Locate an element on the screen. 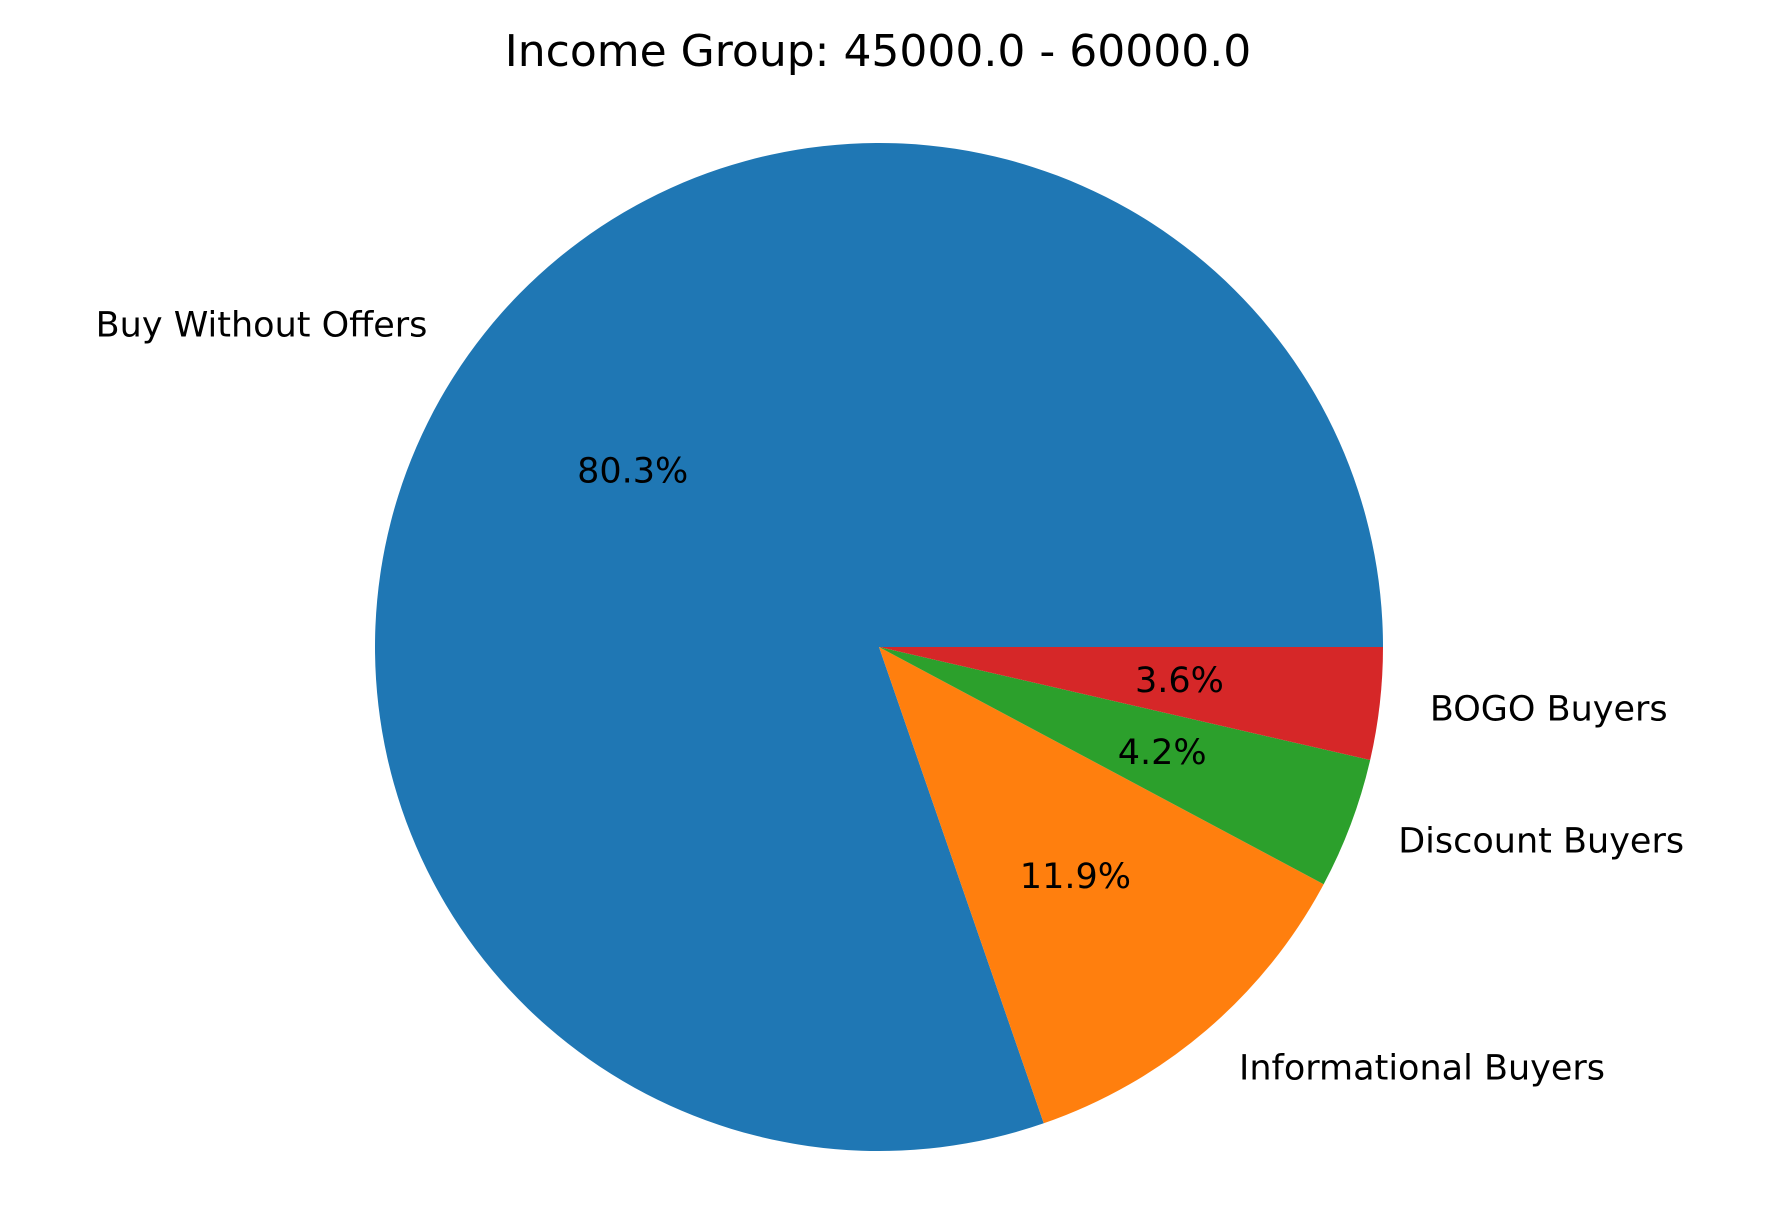 This screenshot has width=1766, height=1231. pct-label-informational-buyers: 11.9% is located at coordinates (1075, 877).